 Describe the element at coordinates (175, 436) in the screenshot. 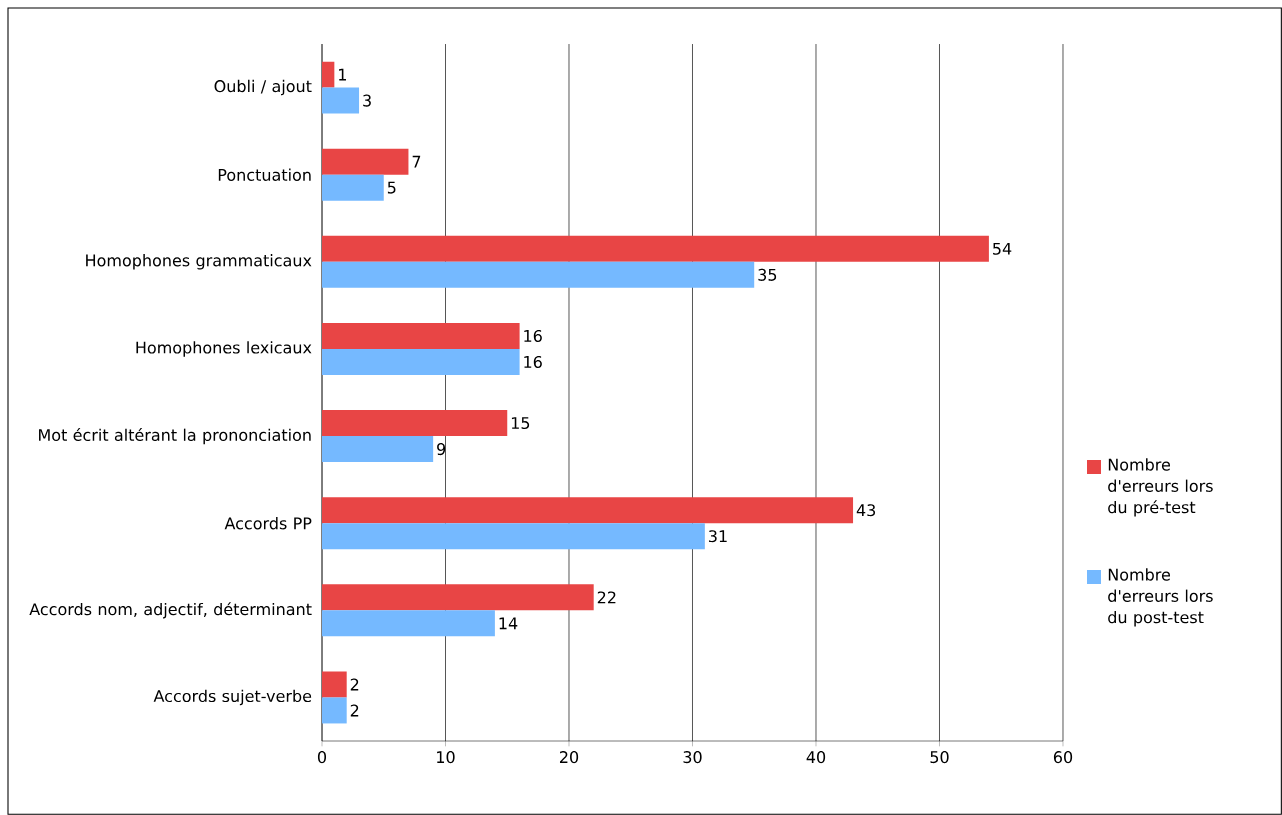

I see `y-tick-label: Mot écrit altérant la prononciation` at that location.